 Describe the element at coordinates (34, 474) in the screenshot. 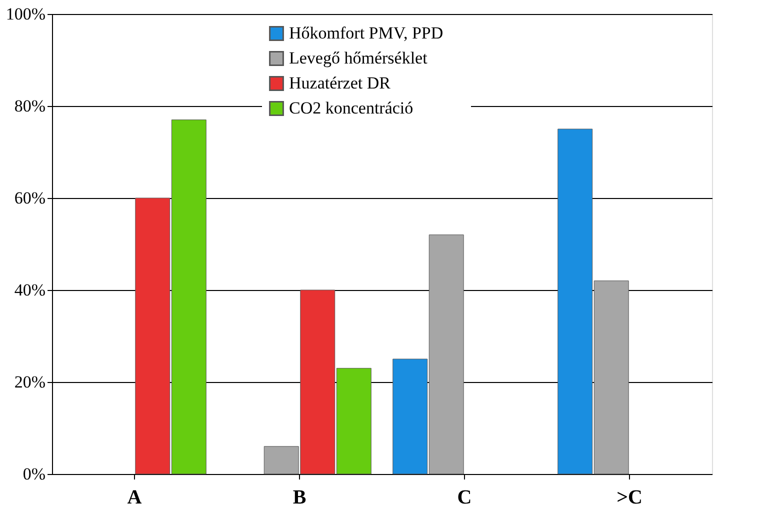

I see `y-tick-label: 0%` at that location.